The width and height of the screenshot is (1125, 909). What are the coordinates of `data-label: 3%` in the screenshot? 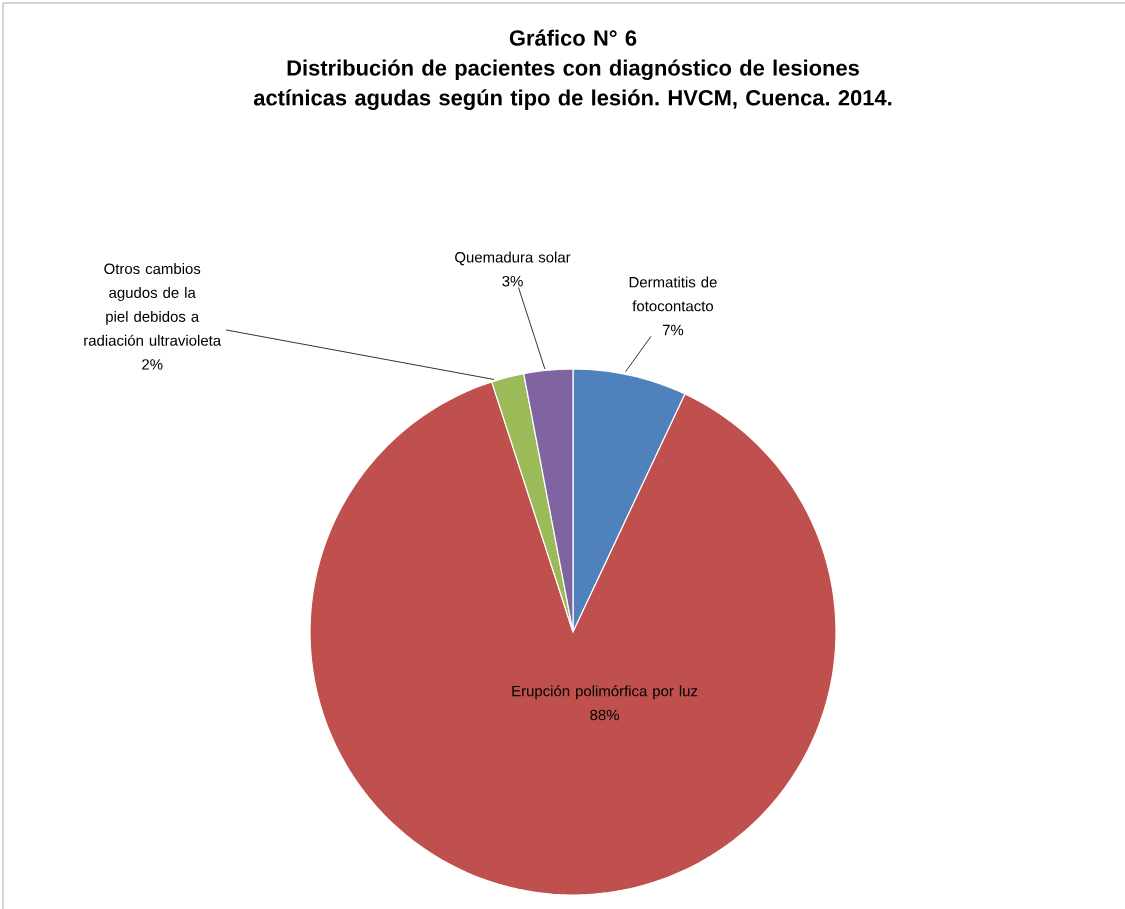 It's located at (512, 281).